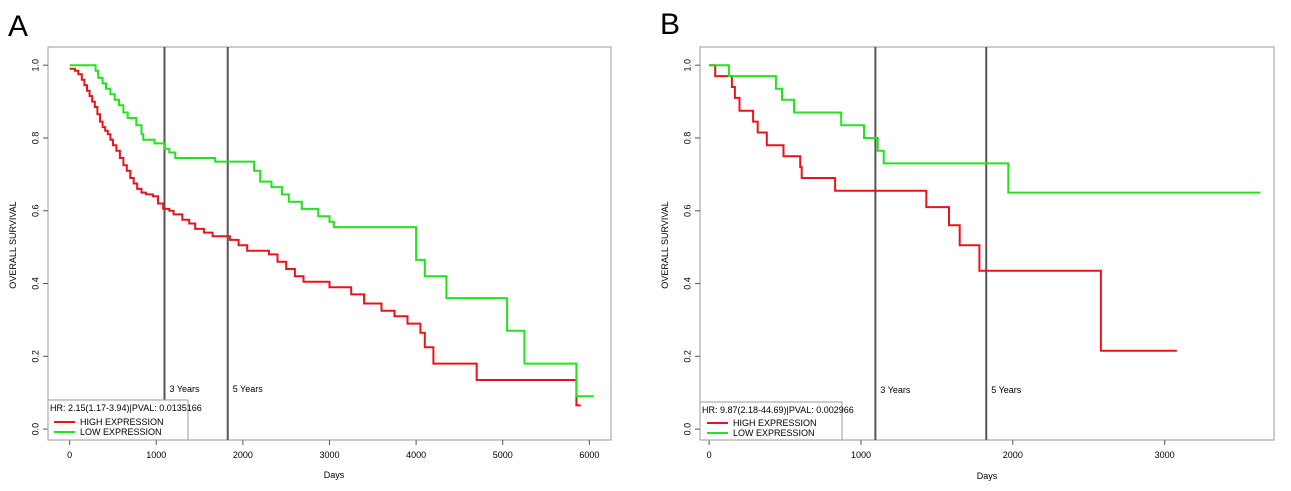 This screenshot has height=491, width=1291. What do you see at coordinates (416, 455) in the screenshot?
I see `x-tick-label: 4000` at bounding box center [416, 455].